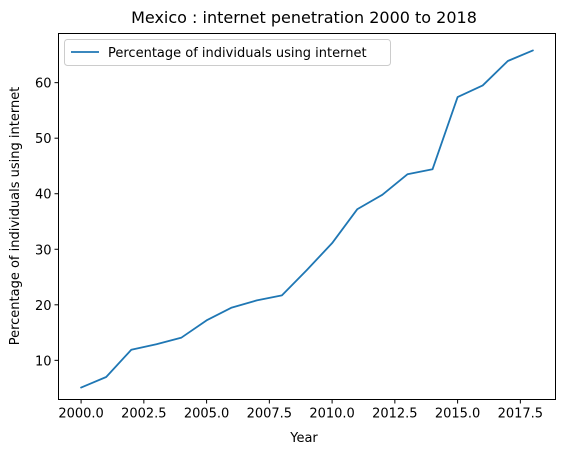 The width and height of the screenshot is (562, 455). I want to click on legend: Percentage of individuals using internet, so click(227, 52).